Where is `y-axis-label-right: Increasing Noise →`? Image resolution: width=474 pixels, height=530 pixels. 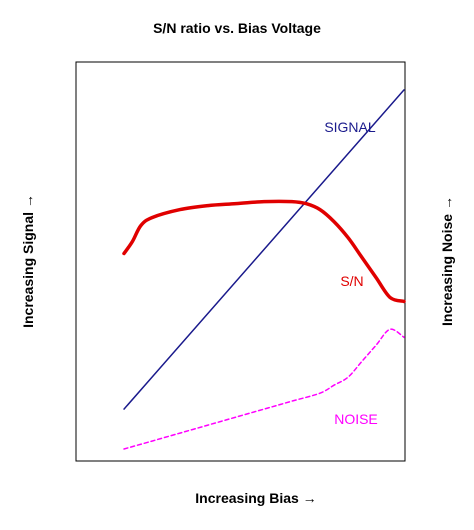
y-axis-label-right: Increasing Noise → is located at coordinates (447, 261).